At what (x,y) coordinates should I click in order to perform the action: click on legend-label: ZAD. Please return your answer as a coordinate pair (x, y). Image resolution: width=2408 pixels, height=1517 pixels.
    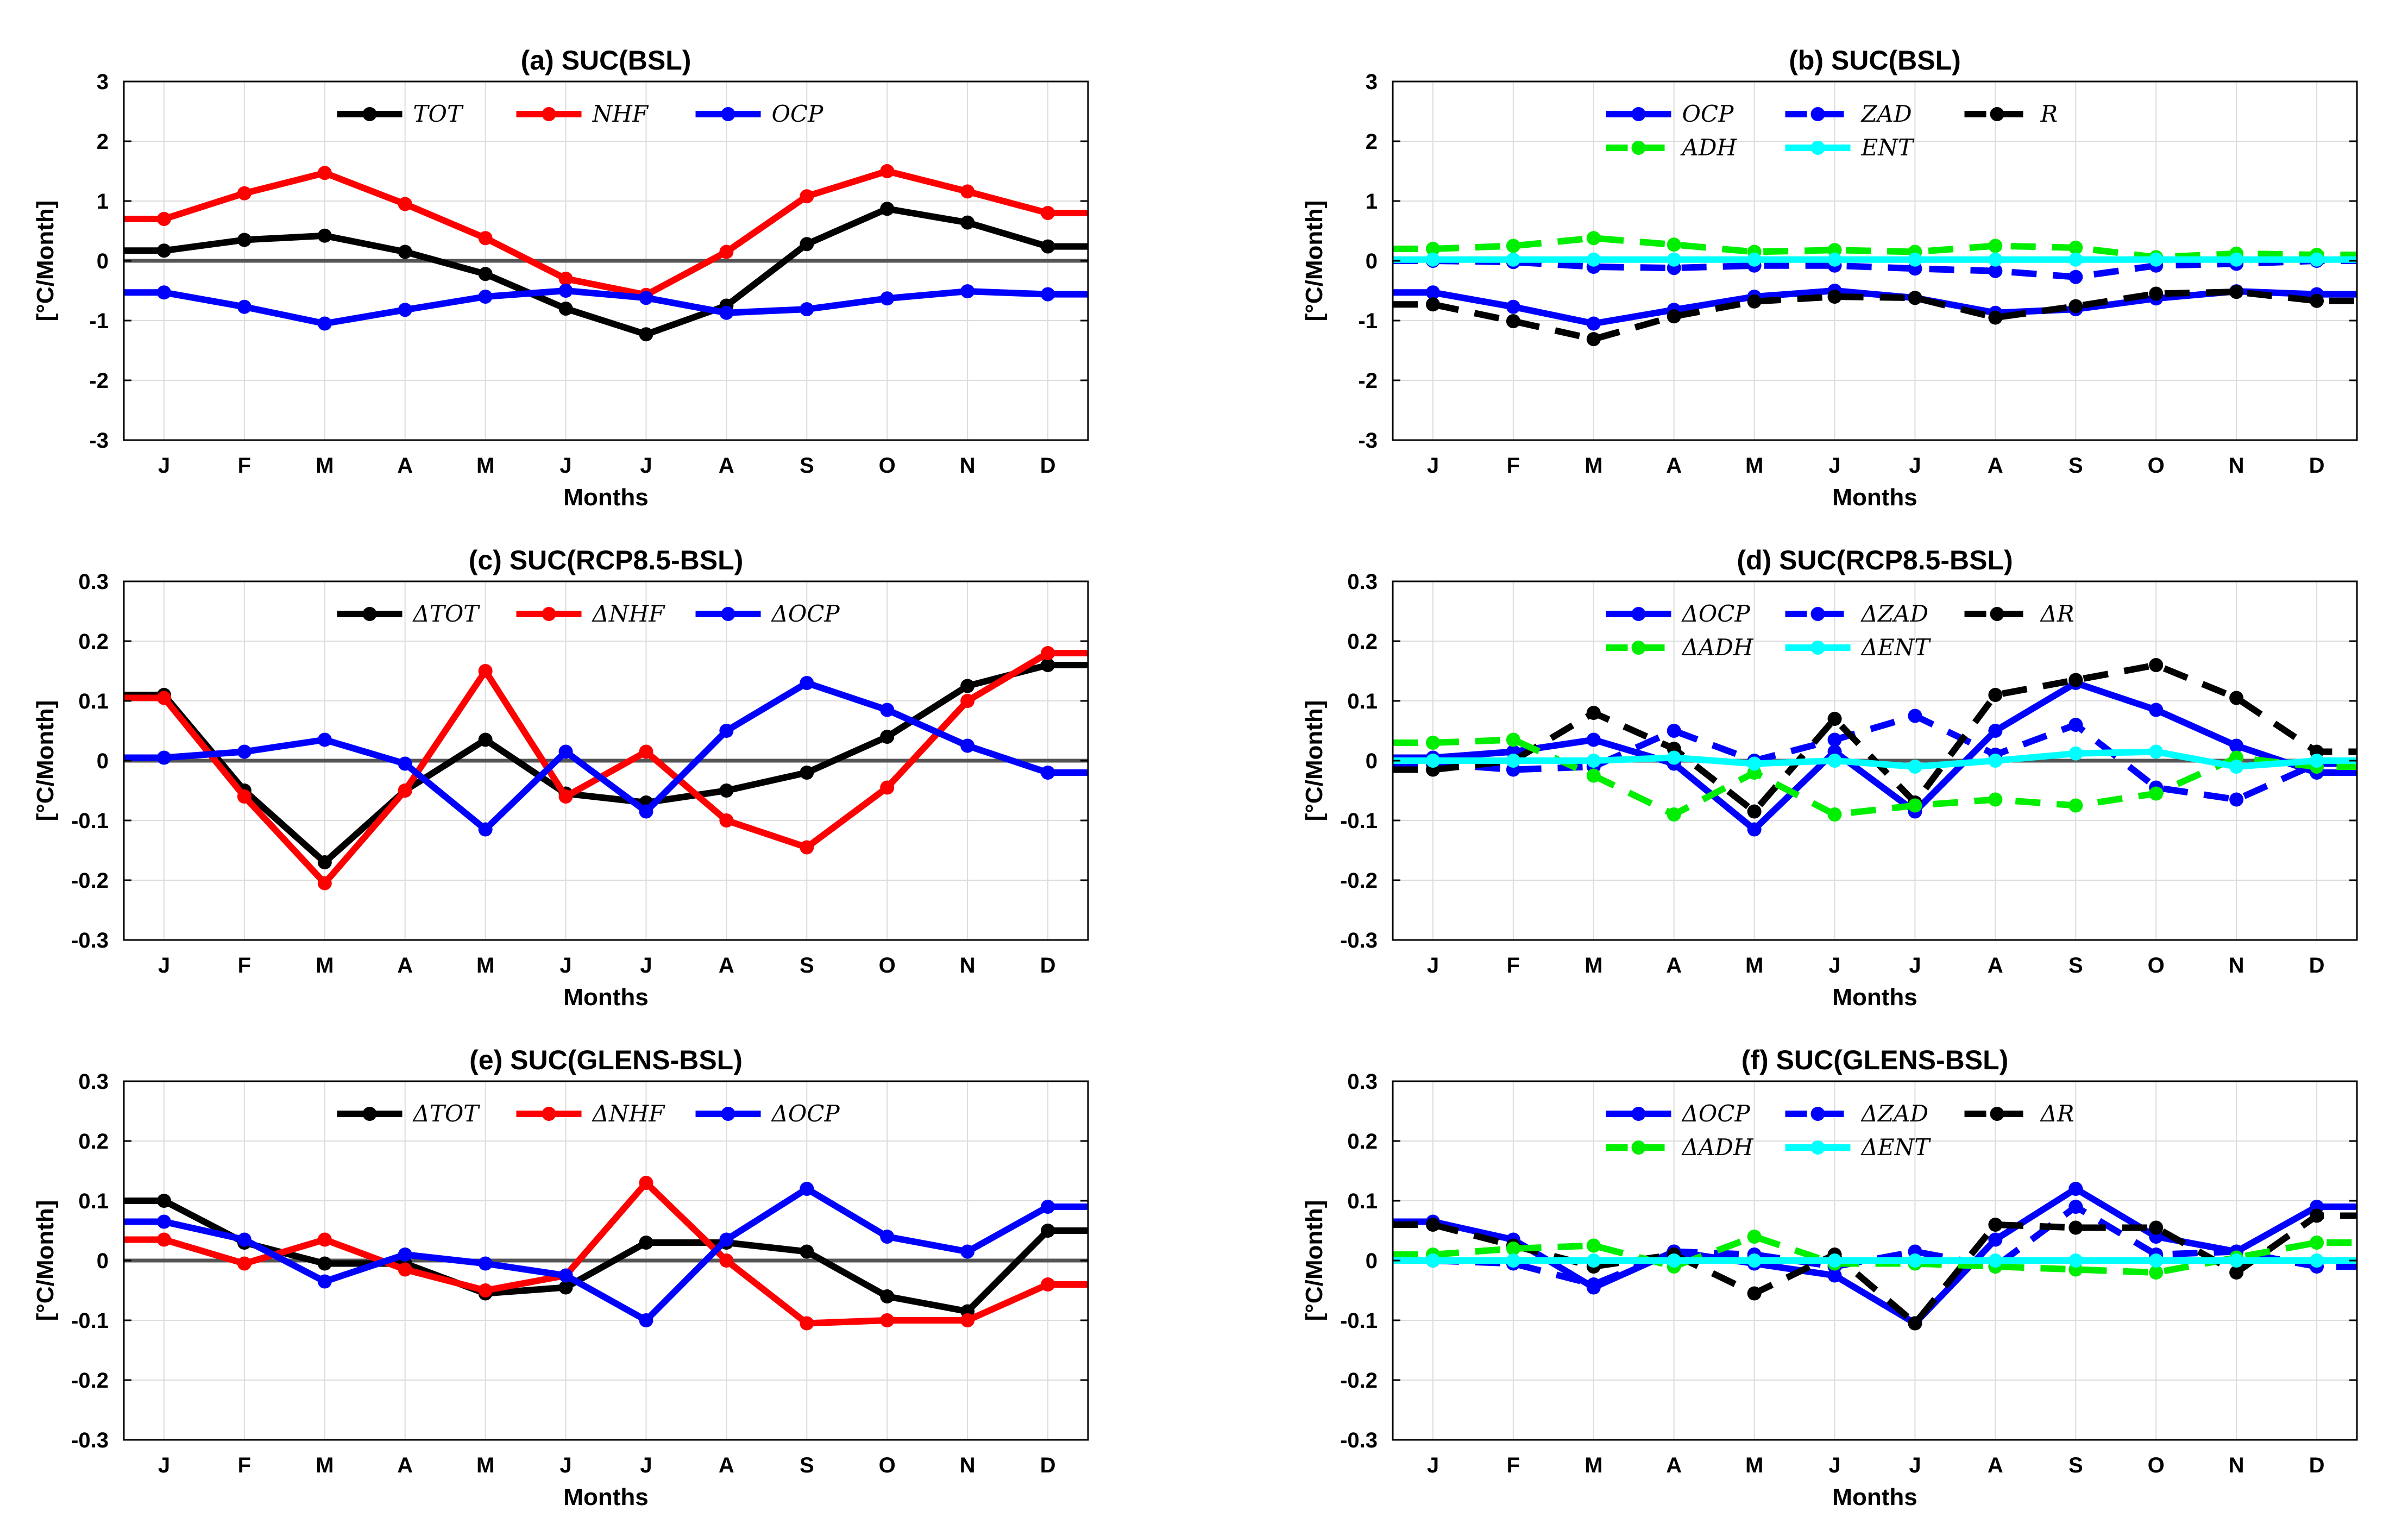
    Looking at the image, I should click on (1886, 114).